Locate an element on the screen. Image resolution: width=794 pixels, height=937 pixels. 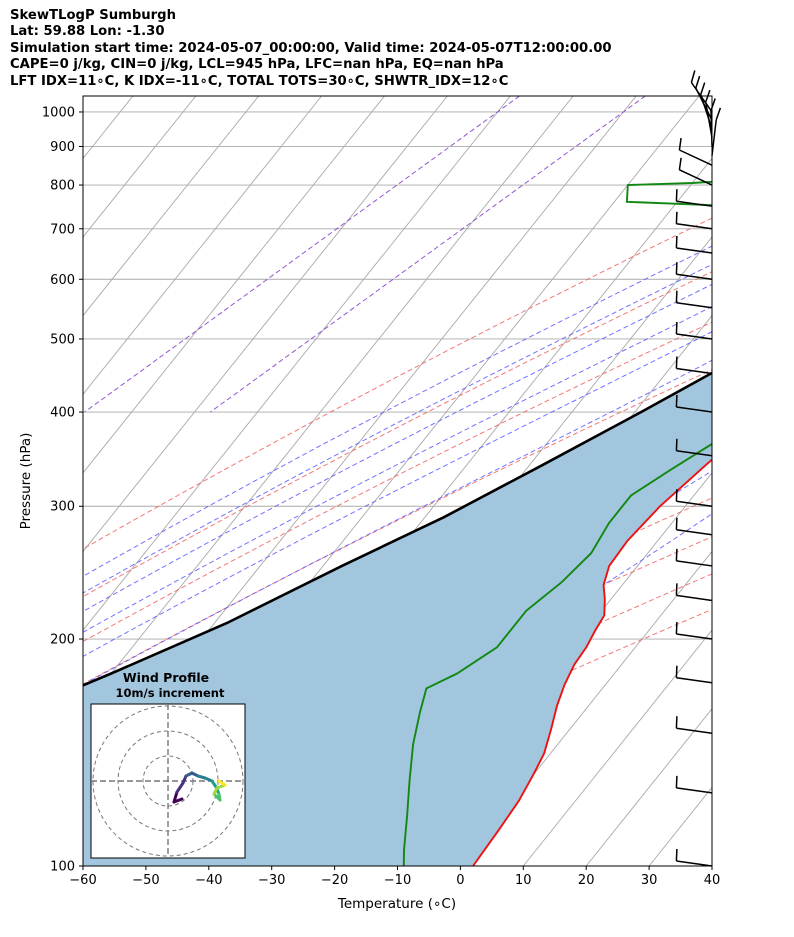
x-axis-label: Temperature (∘C) is located at coordinates (396, 904).